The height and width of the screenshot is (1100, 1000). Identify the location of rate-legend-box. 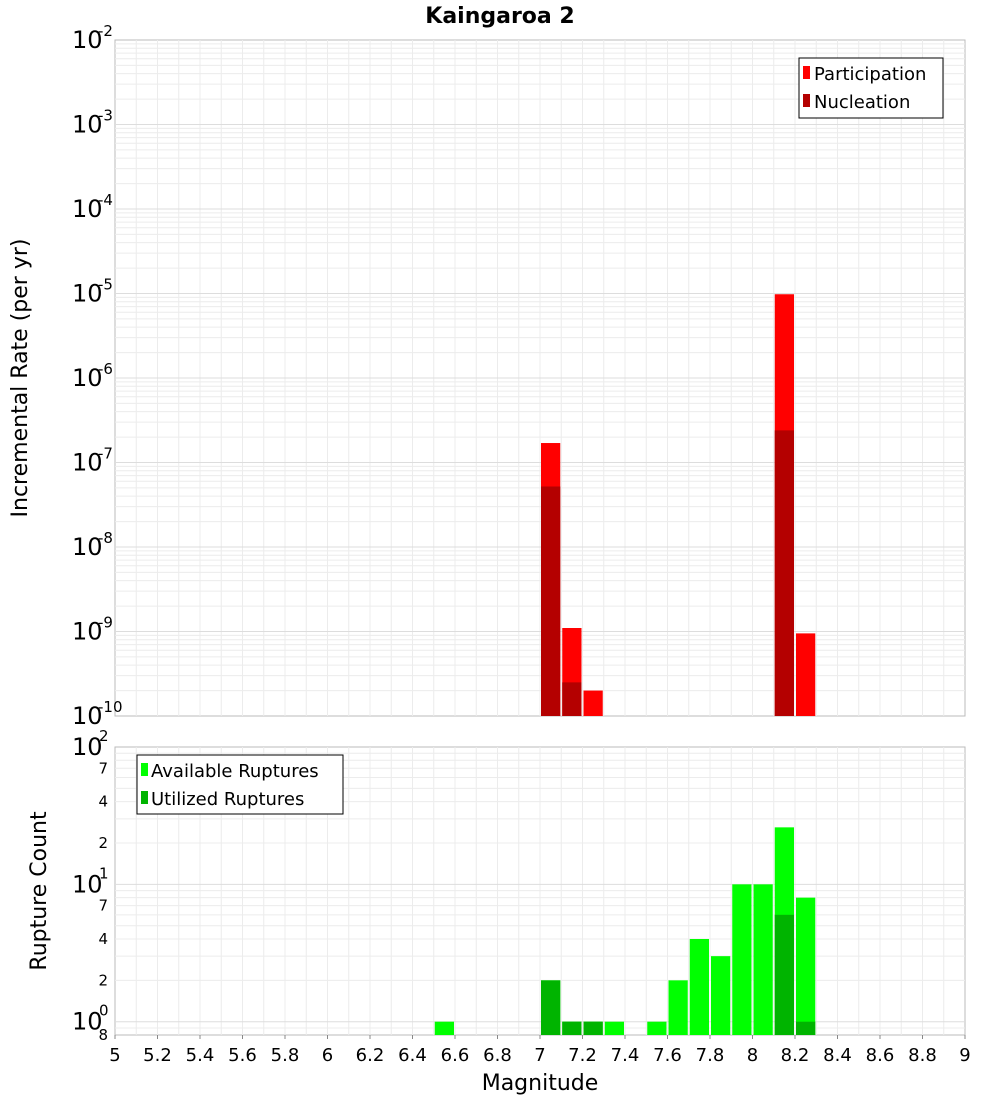
(871, 88).